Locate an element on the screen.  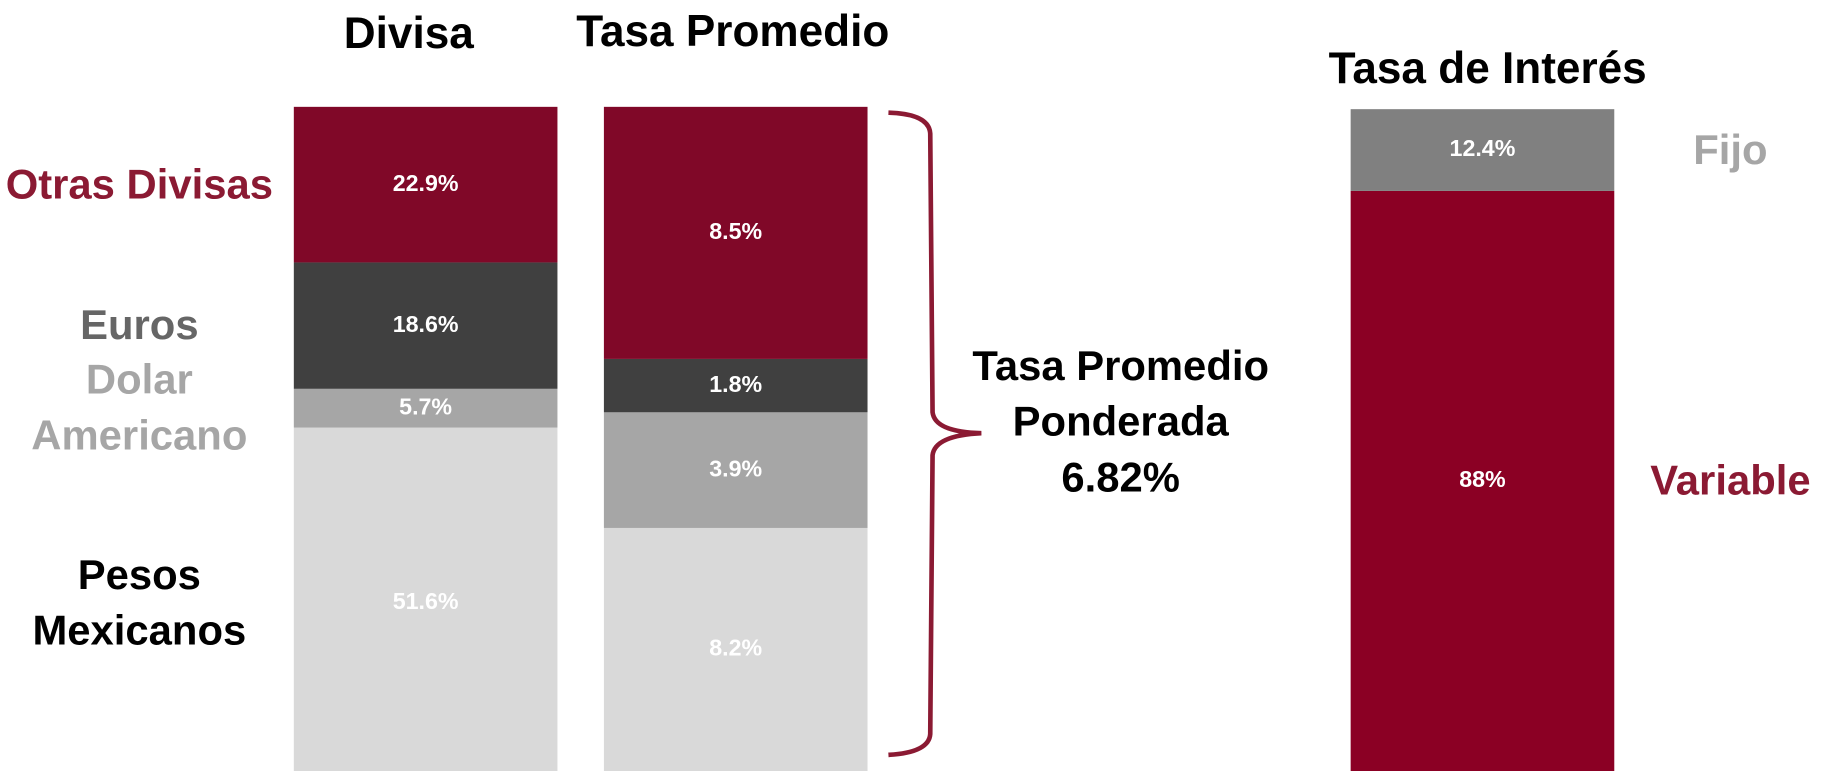
data-label: 5.7% is located at coordinates (425, 406).